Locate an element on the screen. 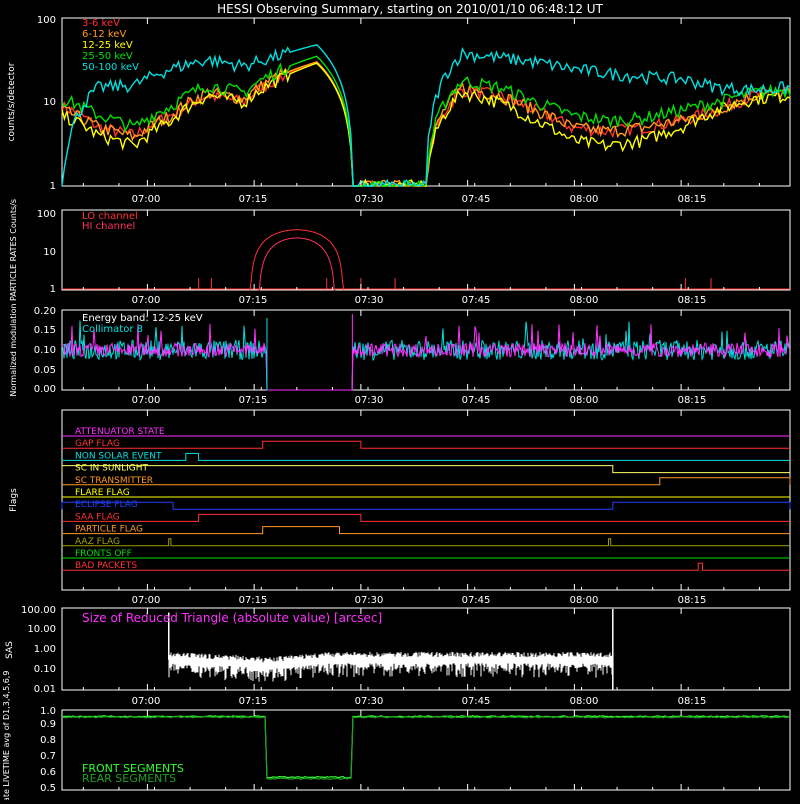  modulation-series is located at coordinates (426, 352).